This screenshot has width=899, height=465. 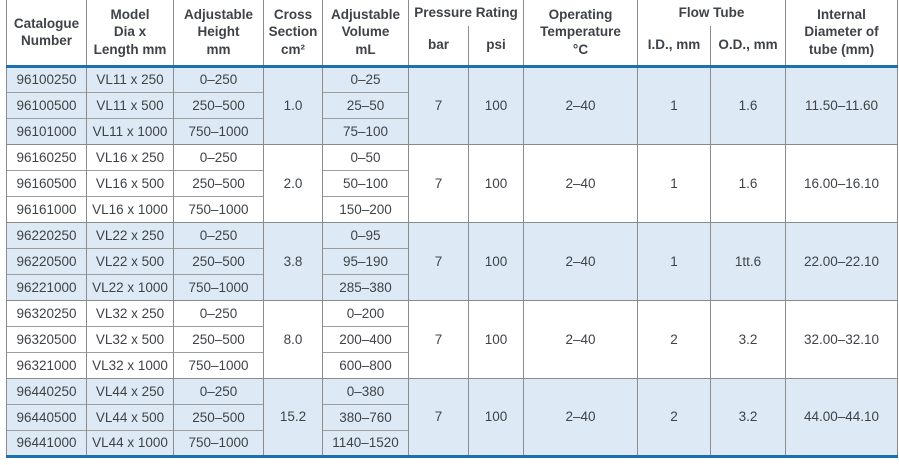 What do you see at coordinates (130, 286) in the screenshot?
I see `cell-model: VL22 x 1000` at bounding box center [130, 286].